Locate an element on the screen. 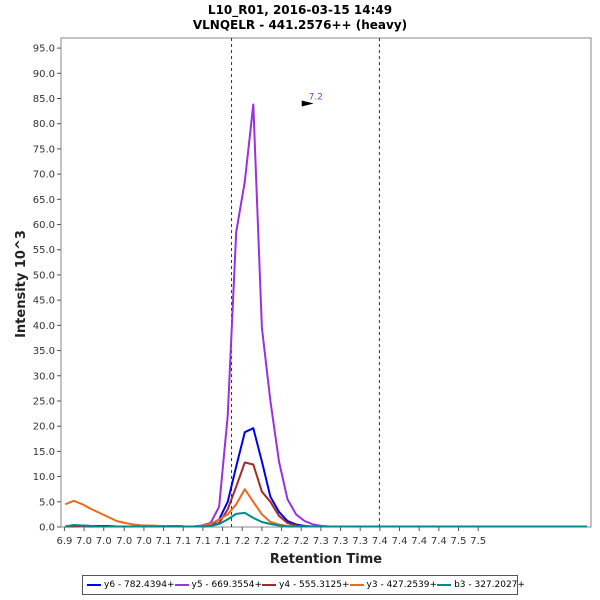  y-tick-label: 65.0 is located at coordinates (44, 200).